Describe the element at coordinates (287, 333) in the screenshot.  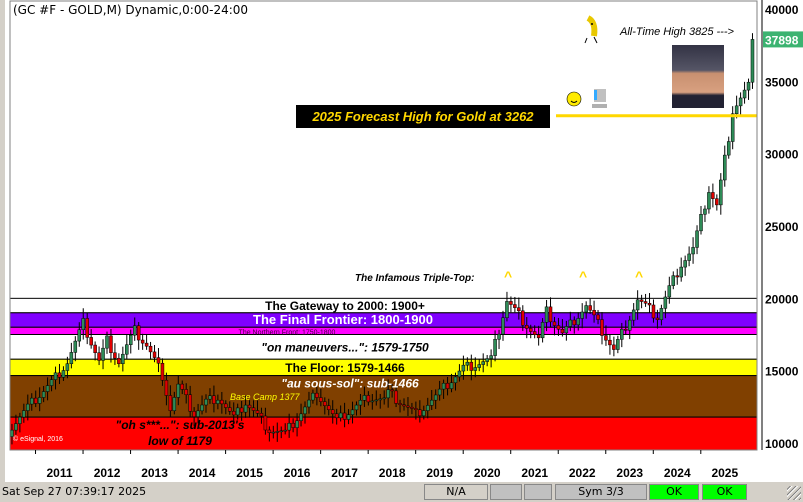
I see `band-label-2: The Northern Front: 1750-1800` at that location.